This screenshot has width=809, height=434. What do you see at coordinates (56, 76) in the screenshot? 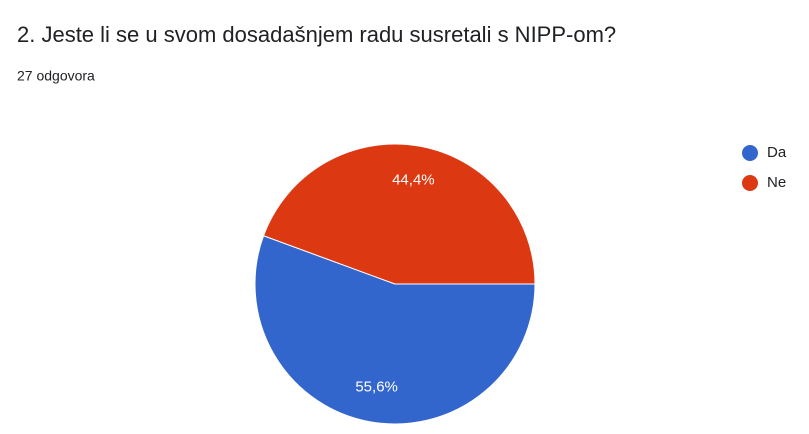
I see `chart-subtitle: 27 odgovora` at bounding box center [56, 76].